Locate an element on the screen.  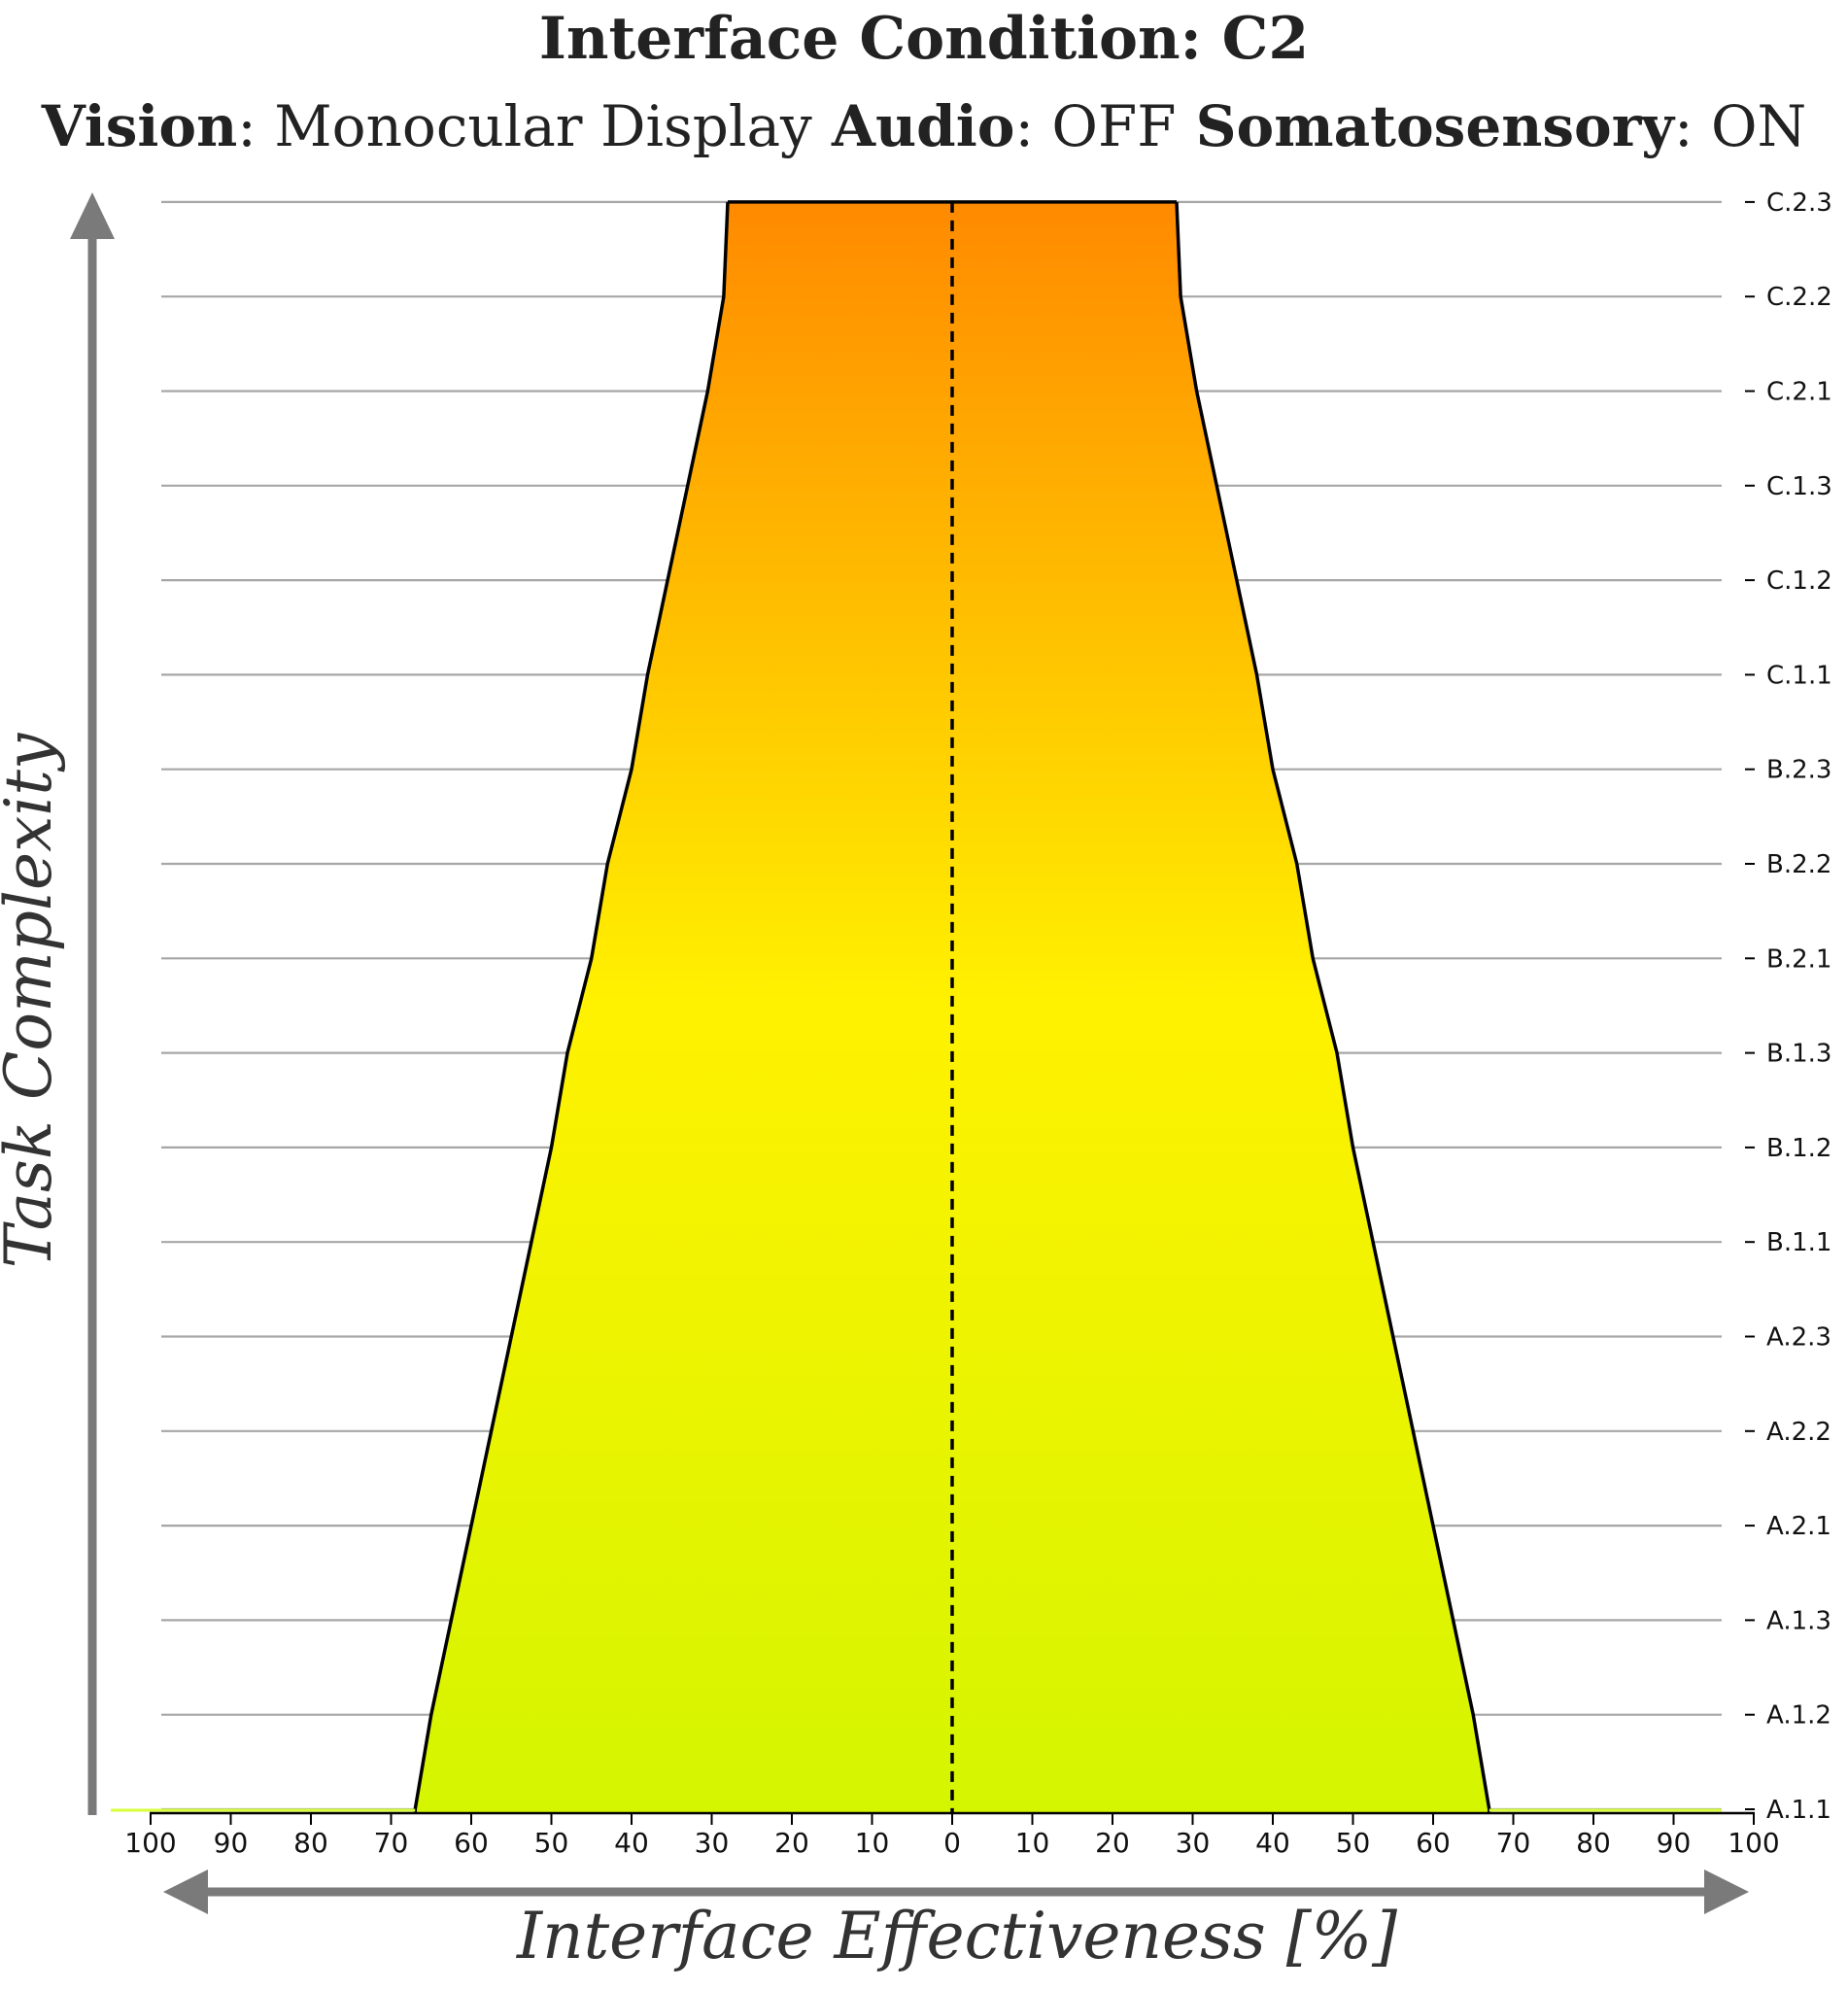
subtitle-label: Somatosensory is located at coordinates (1426, 126).